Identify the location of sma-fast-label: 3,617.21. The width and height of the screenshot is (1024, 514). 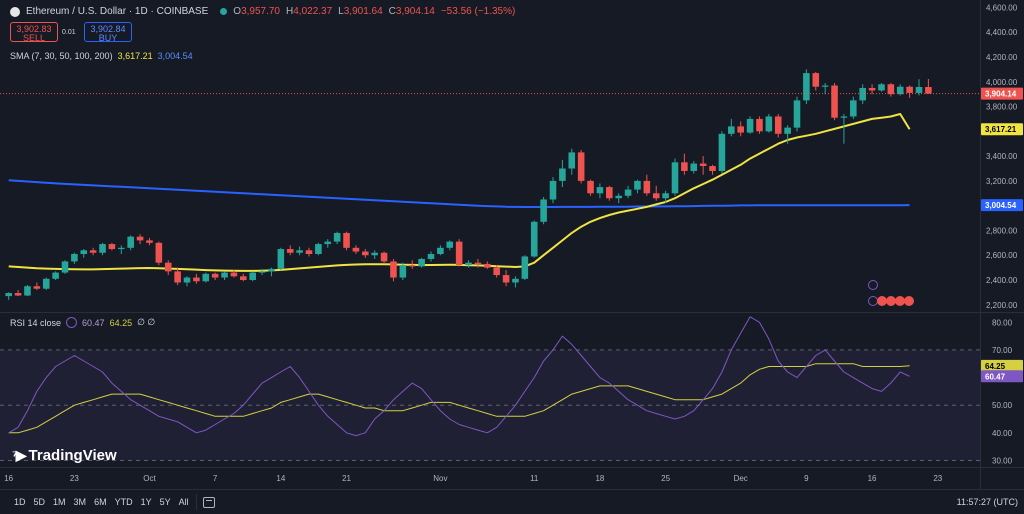
(1001, 129).